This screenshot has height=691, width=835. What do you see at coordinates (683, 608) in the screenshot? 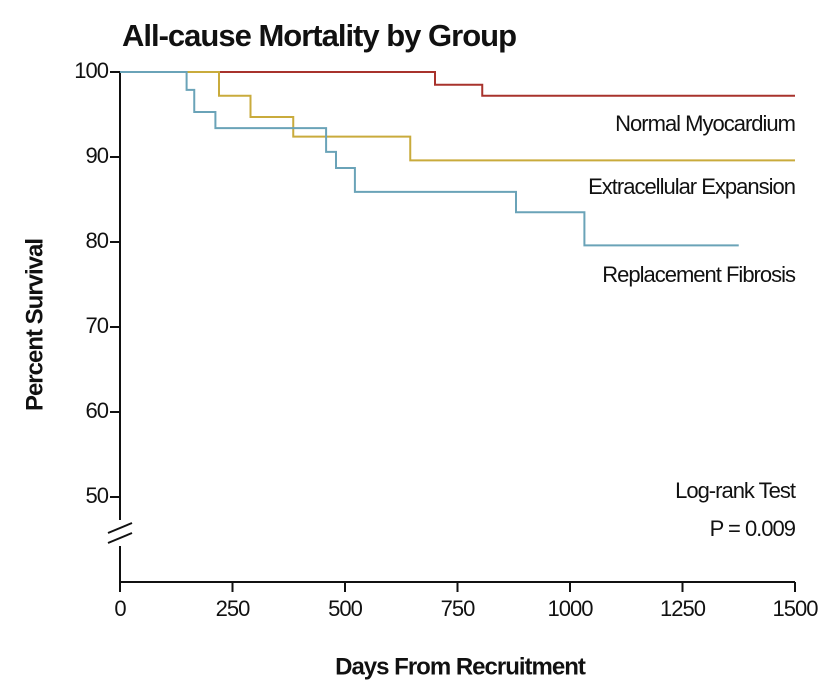
I see `x-tick-label: 1250` at bounding box center [683, 608].